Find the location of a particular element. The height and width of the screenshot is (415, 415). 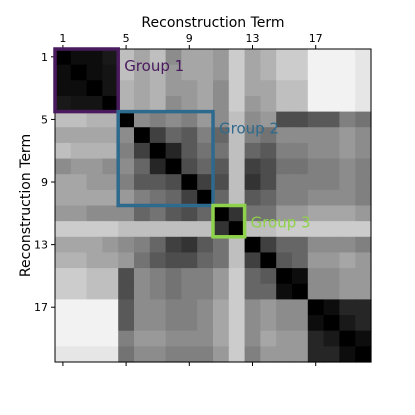

x-tick-label: 9 is located at coordinates (189, 38).